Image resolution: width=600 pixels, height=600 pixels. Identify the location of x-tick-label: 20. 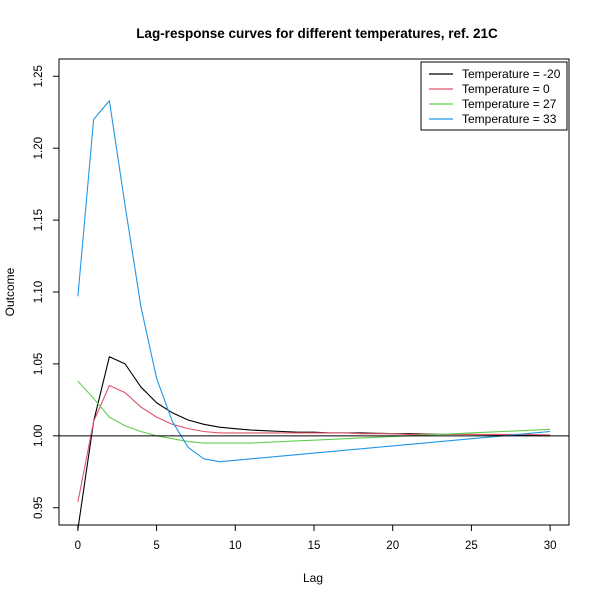
(392, 546).